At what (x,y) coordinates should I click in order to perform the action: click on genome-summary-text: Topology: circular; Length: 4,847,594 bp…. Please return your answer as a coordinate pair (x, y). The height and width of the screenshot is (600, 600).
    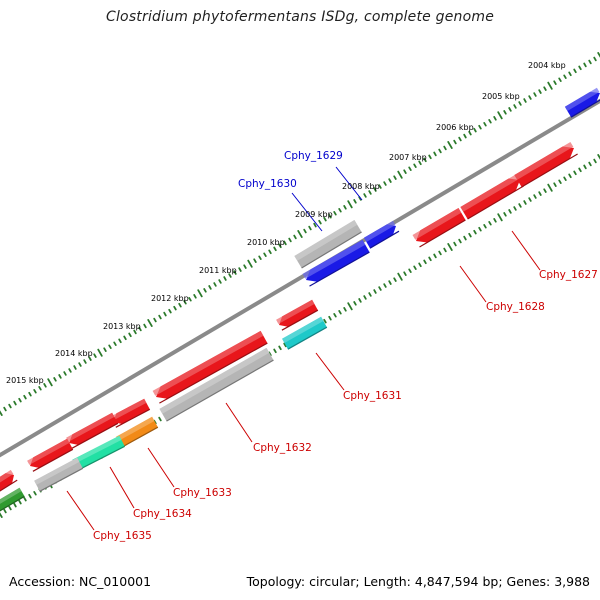
    Looking at the image, I should click on (418, 581).